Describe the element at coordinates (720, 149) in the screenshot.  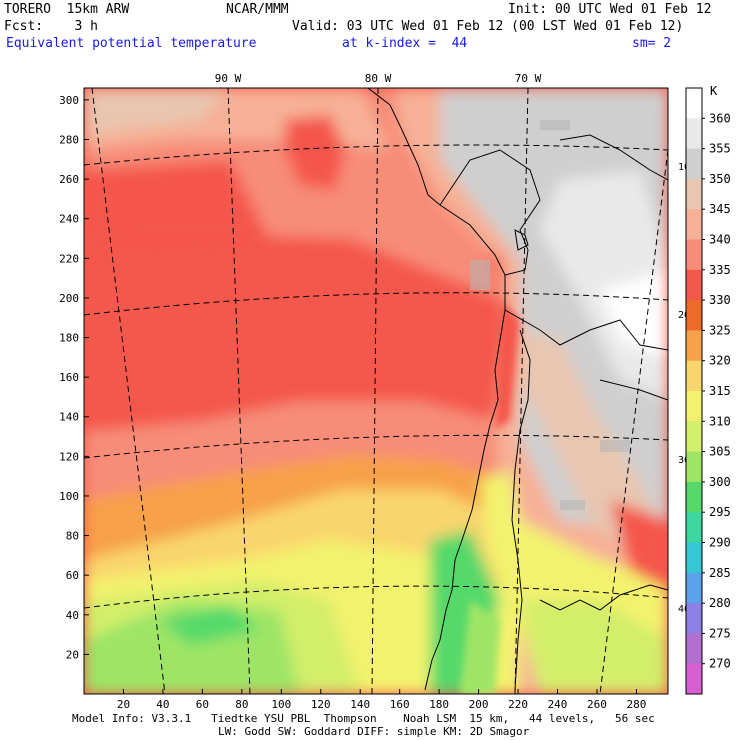
I see `colorbar-label: 355` at that location.